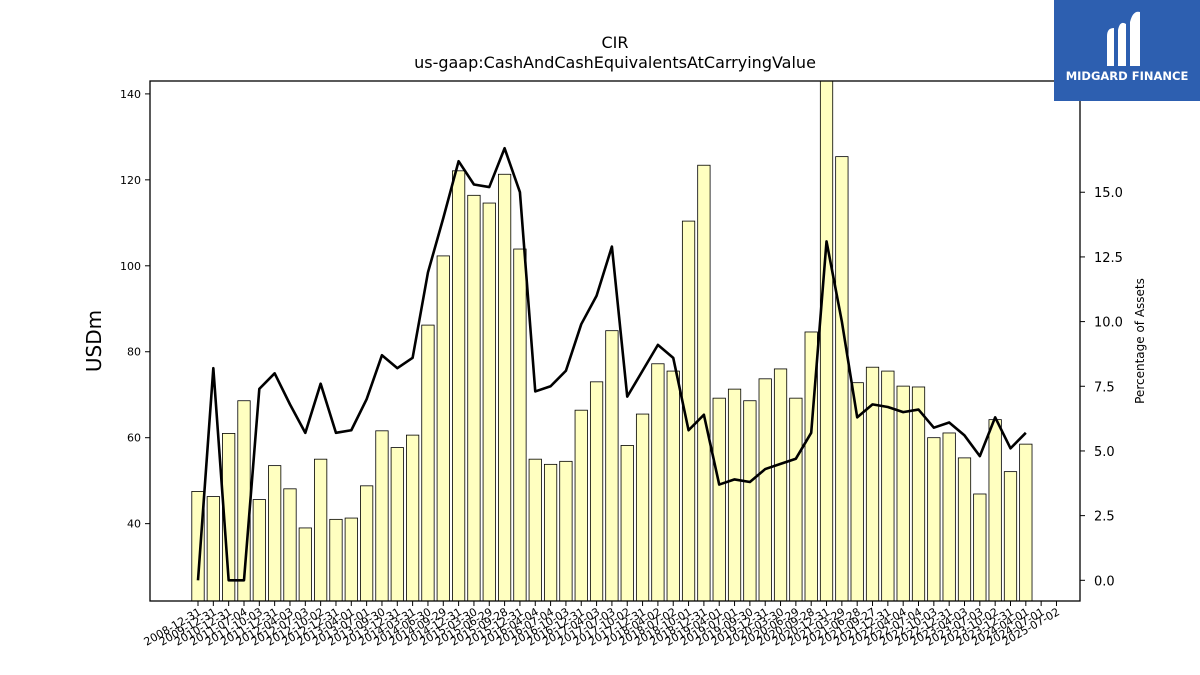 The width and height of the screenshot is (1200, 675). Describe the element at coordinates (1123, 38) in the screenshot. I see `midgard-logo-icon` at that location.